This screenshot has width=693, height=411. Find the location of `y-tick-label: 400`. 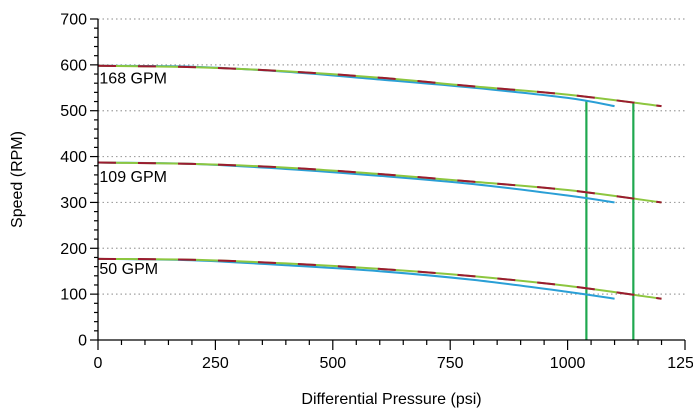

y-tick-label: 400 is located at coordinates (73, 157).